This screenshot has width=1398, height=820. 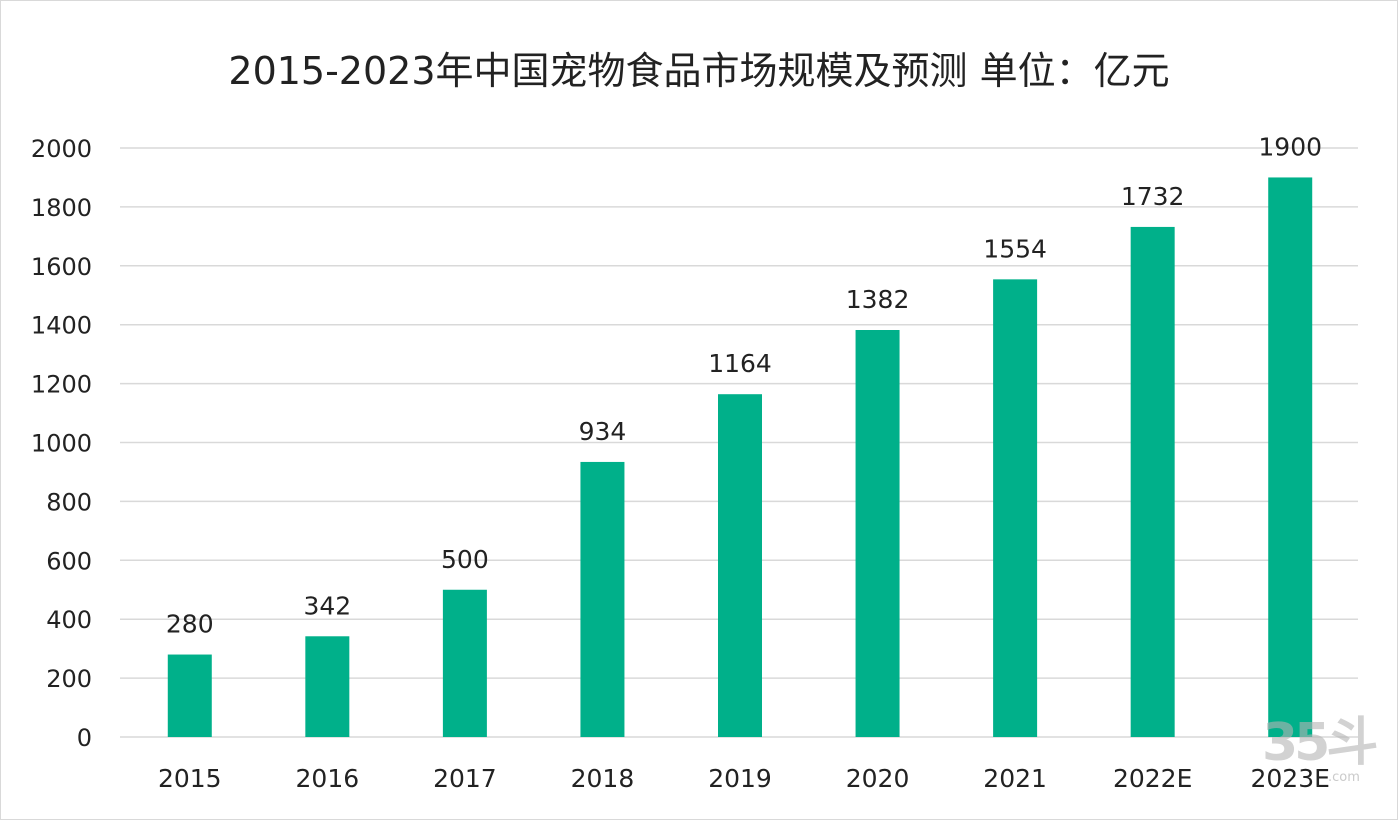 What do you see at coordinates (61, 326) in the screenshot?
I see `y-tick-label: 1400` at bounding box center [61, 326].